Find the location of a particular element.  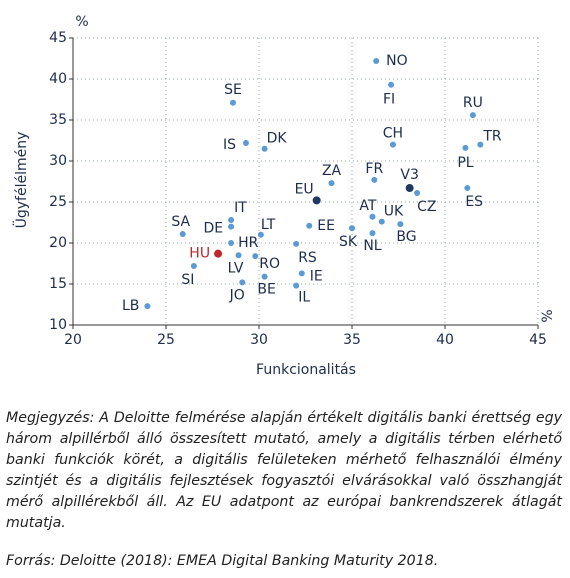

point-label: CH is located at coordinates (393, 134).